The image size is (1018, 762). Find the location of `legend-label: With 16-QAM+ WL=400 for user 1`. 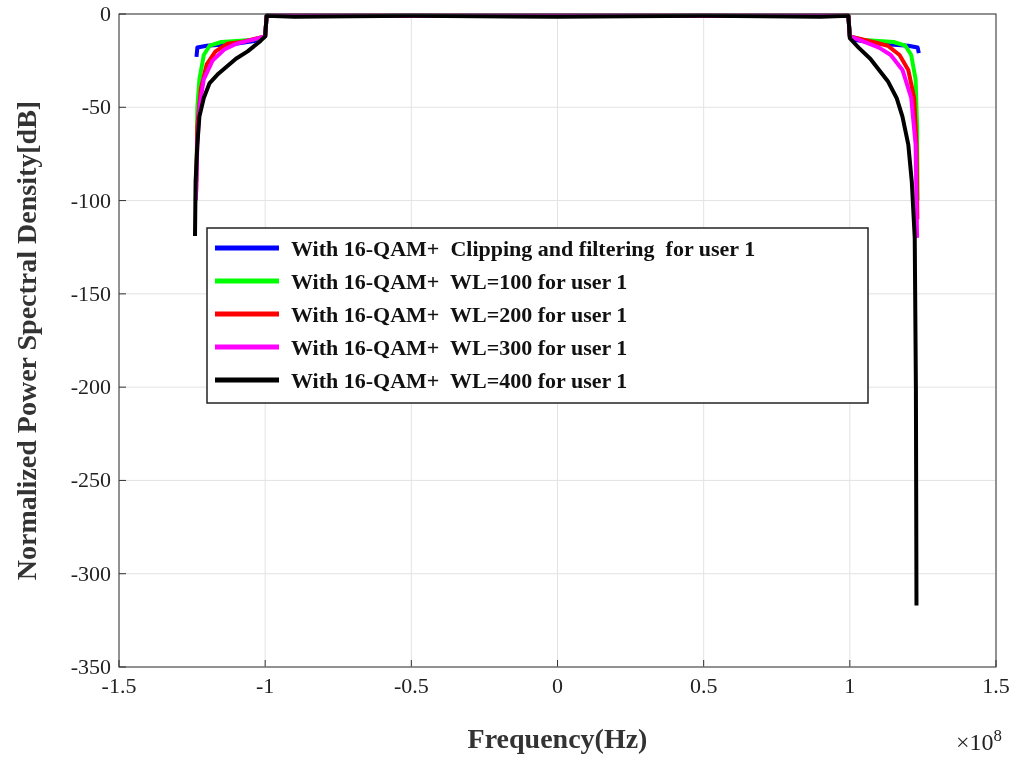

legend-label: With 16-QAM+ WL=400 for user 1 is located at coordinates (459, 380).